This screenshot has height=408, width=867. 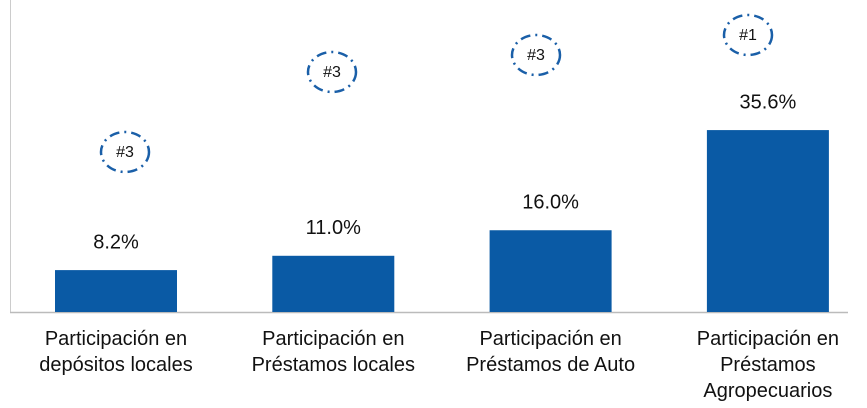 What do you see at coordinates (550, 352) in the screenshot?
I see `x-tick-label: Participación en Préstamos de Auto` at bounding box center [550, 352].